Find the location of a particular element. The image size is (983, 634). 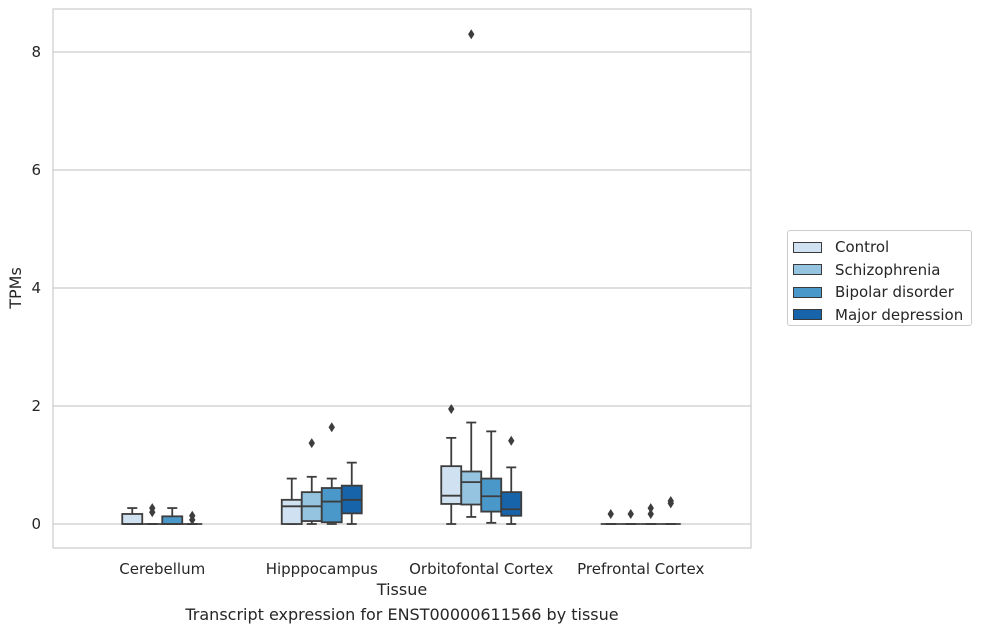

x-tick-label: Hipppocampus is located at coordinates (322, 569).